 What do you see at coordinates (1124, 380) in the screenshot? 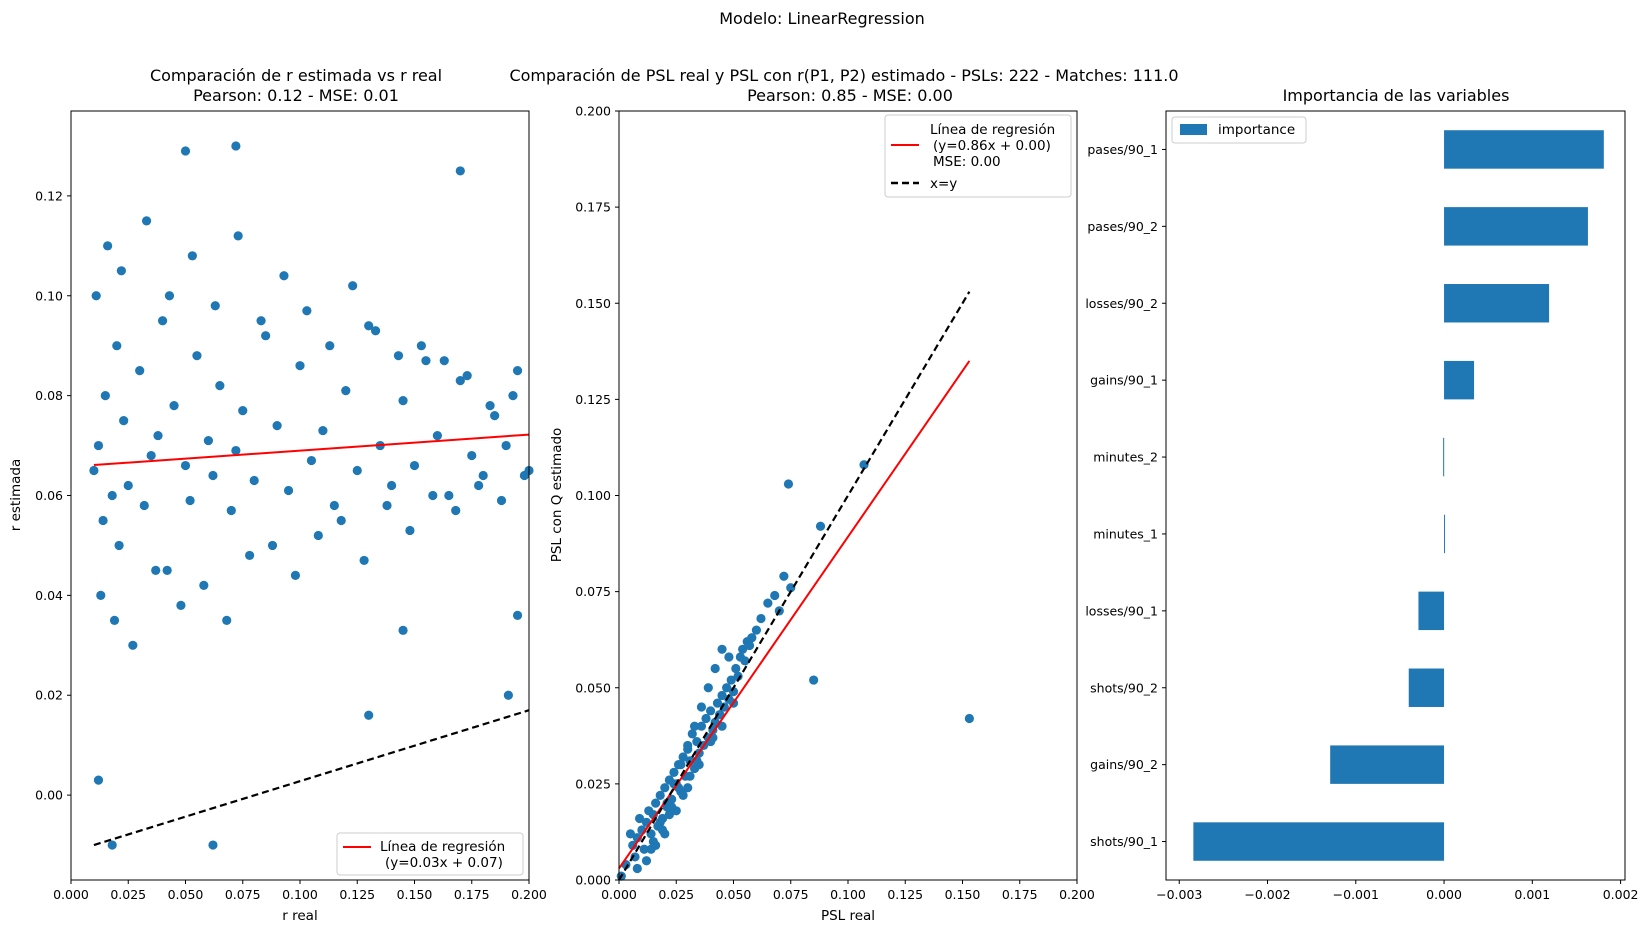
I see `panel3-ytick-label: gains/90_1` at bounding box center [1124, 380].